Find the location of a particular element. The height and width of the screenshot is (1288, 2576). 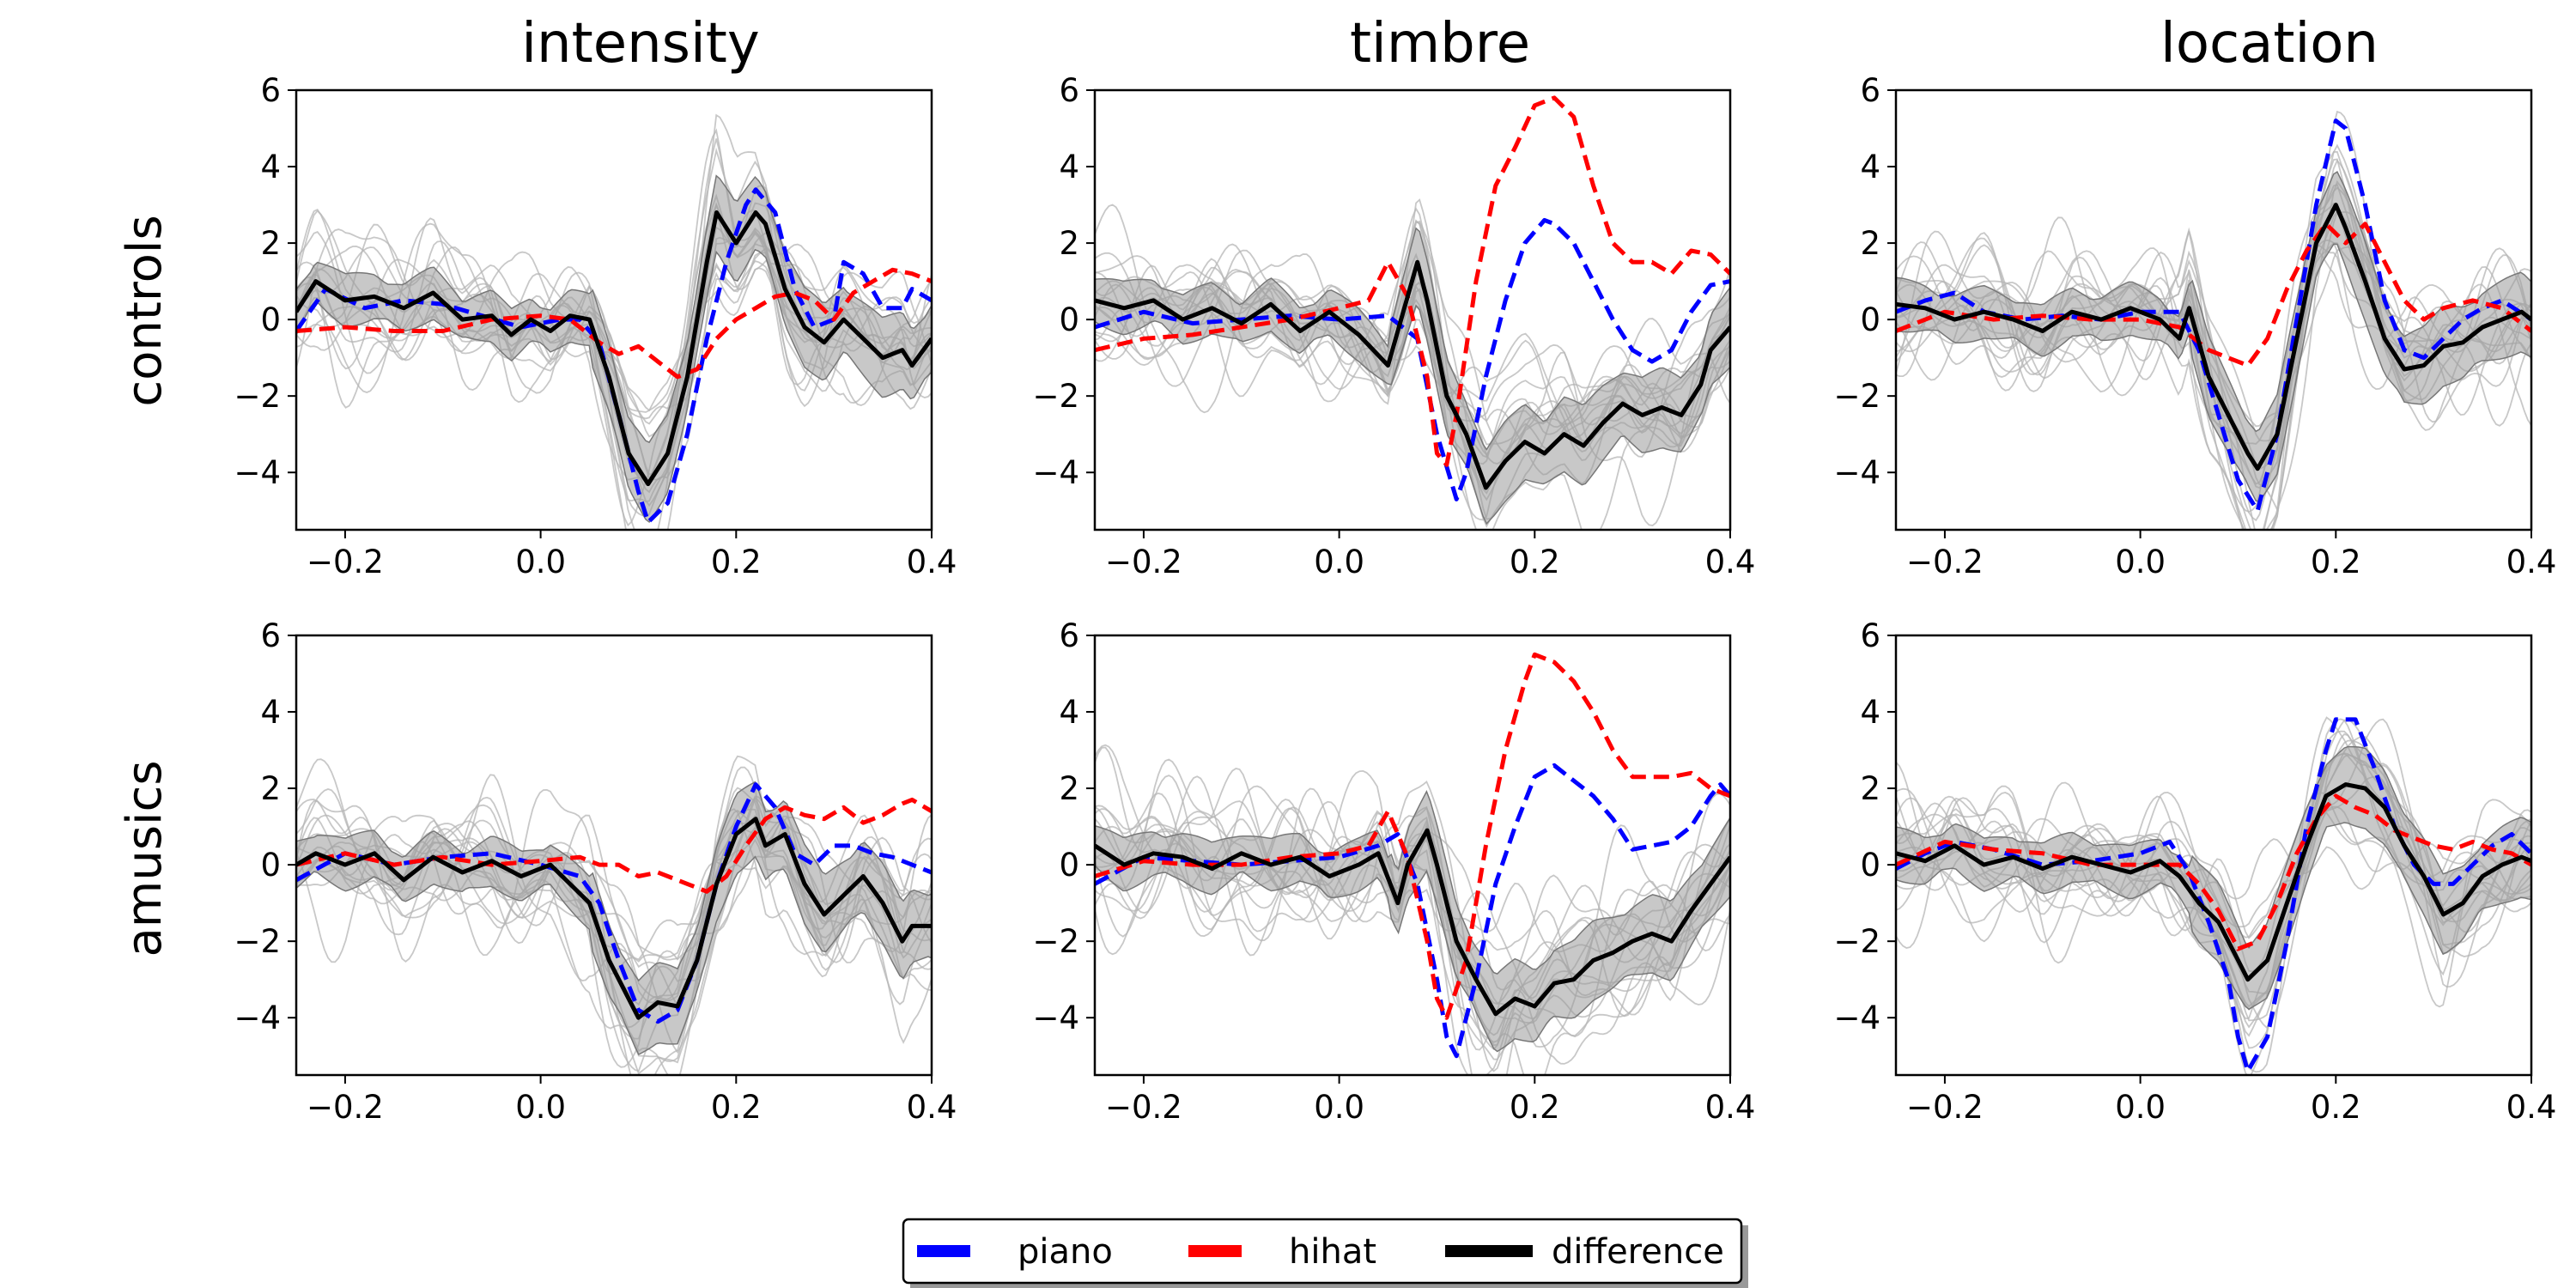

plot-area-controls-intensity is located at coordinates (614, 322).